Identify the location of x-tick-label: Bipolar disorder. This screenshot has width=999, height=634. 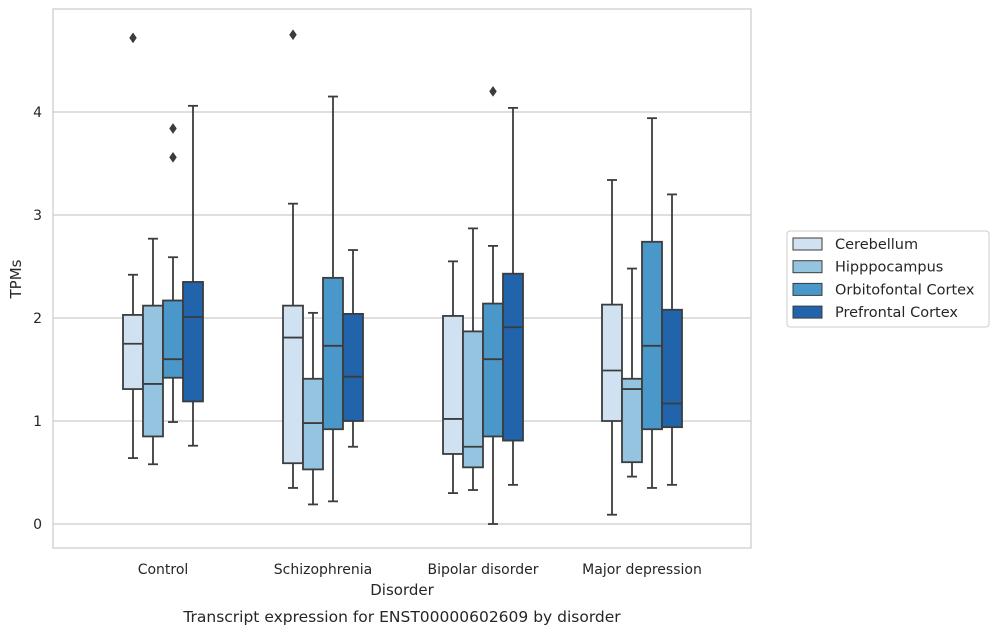
(482, 570).